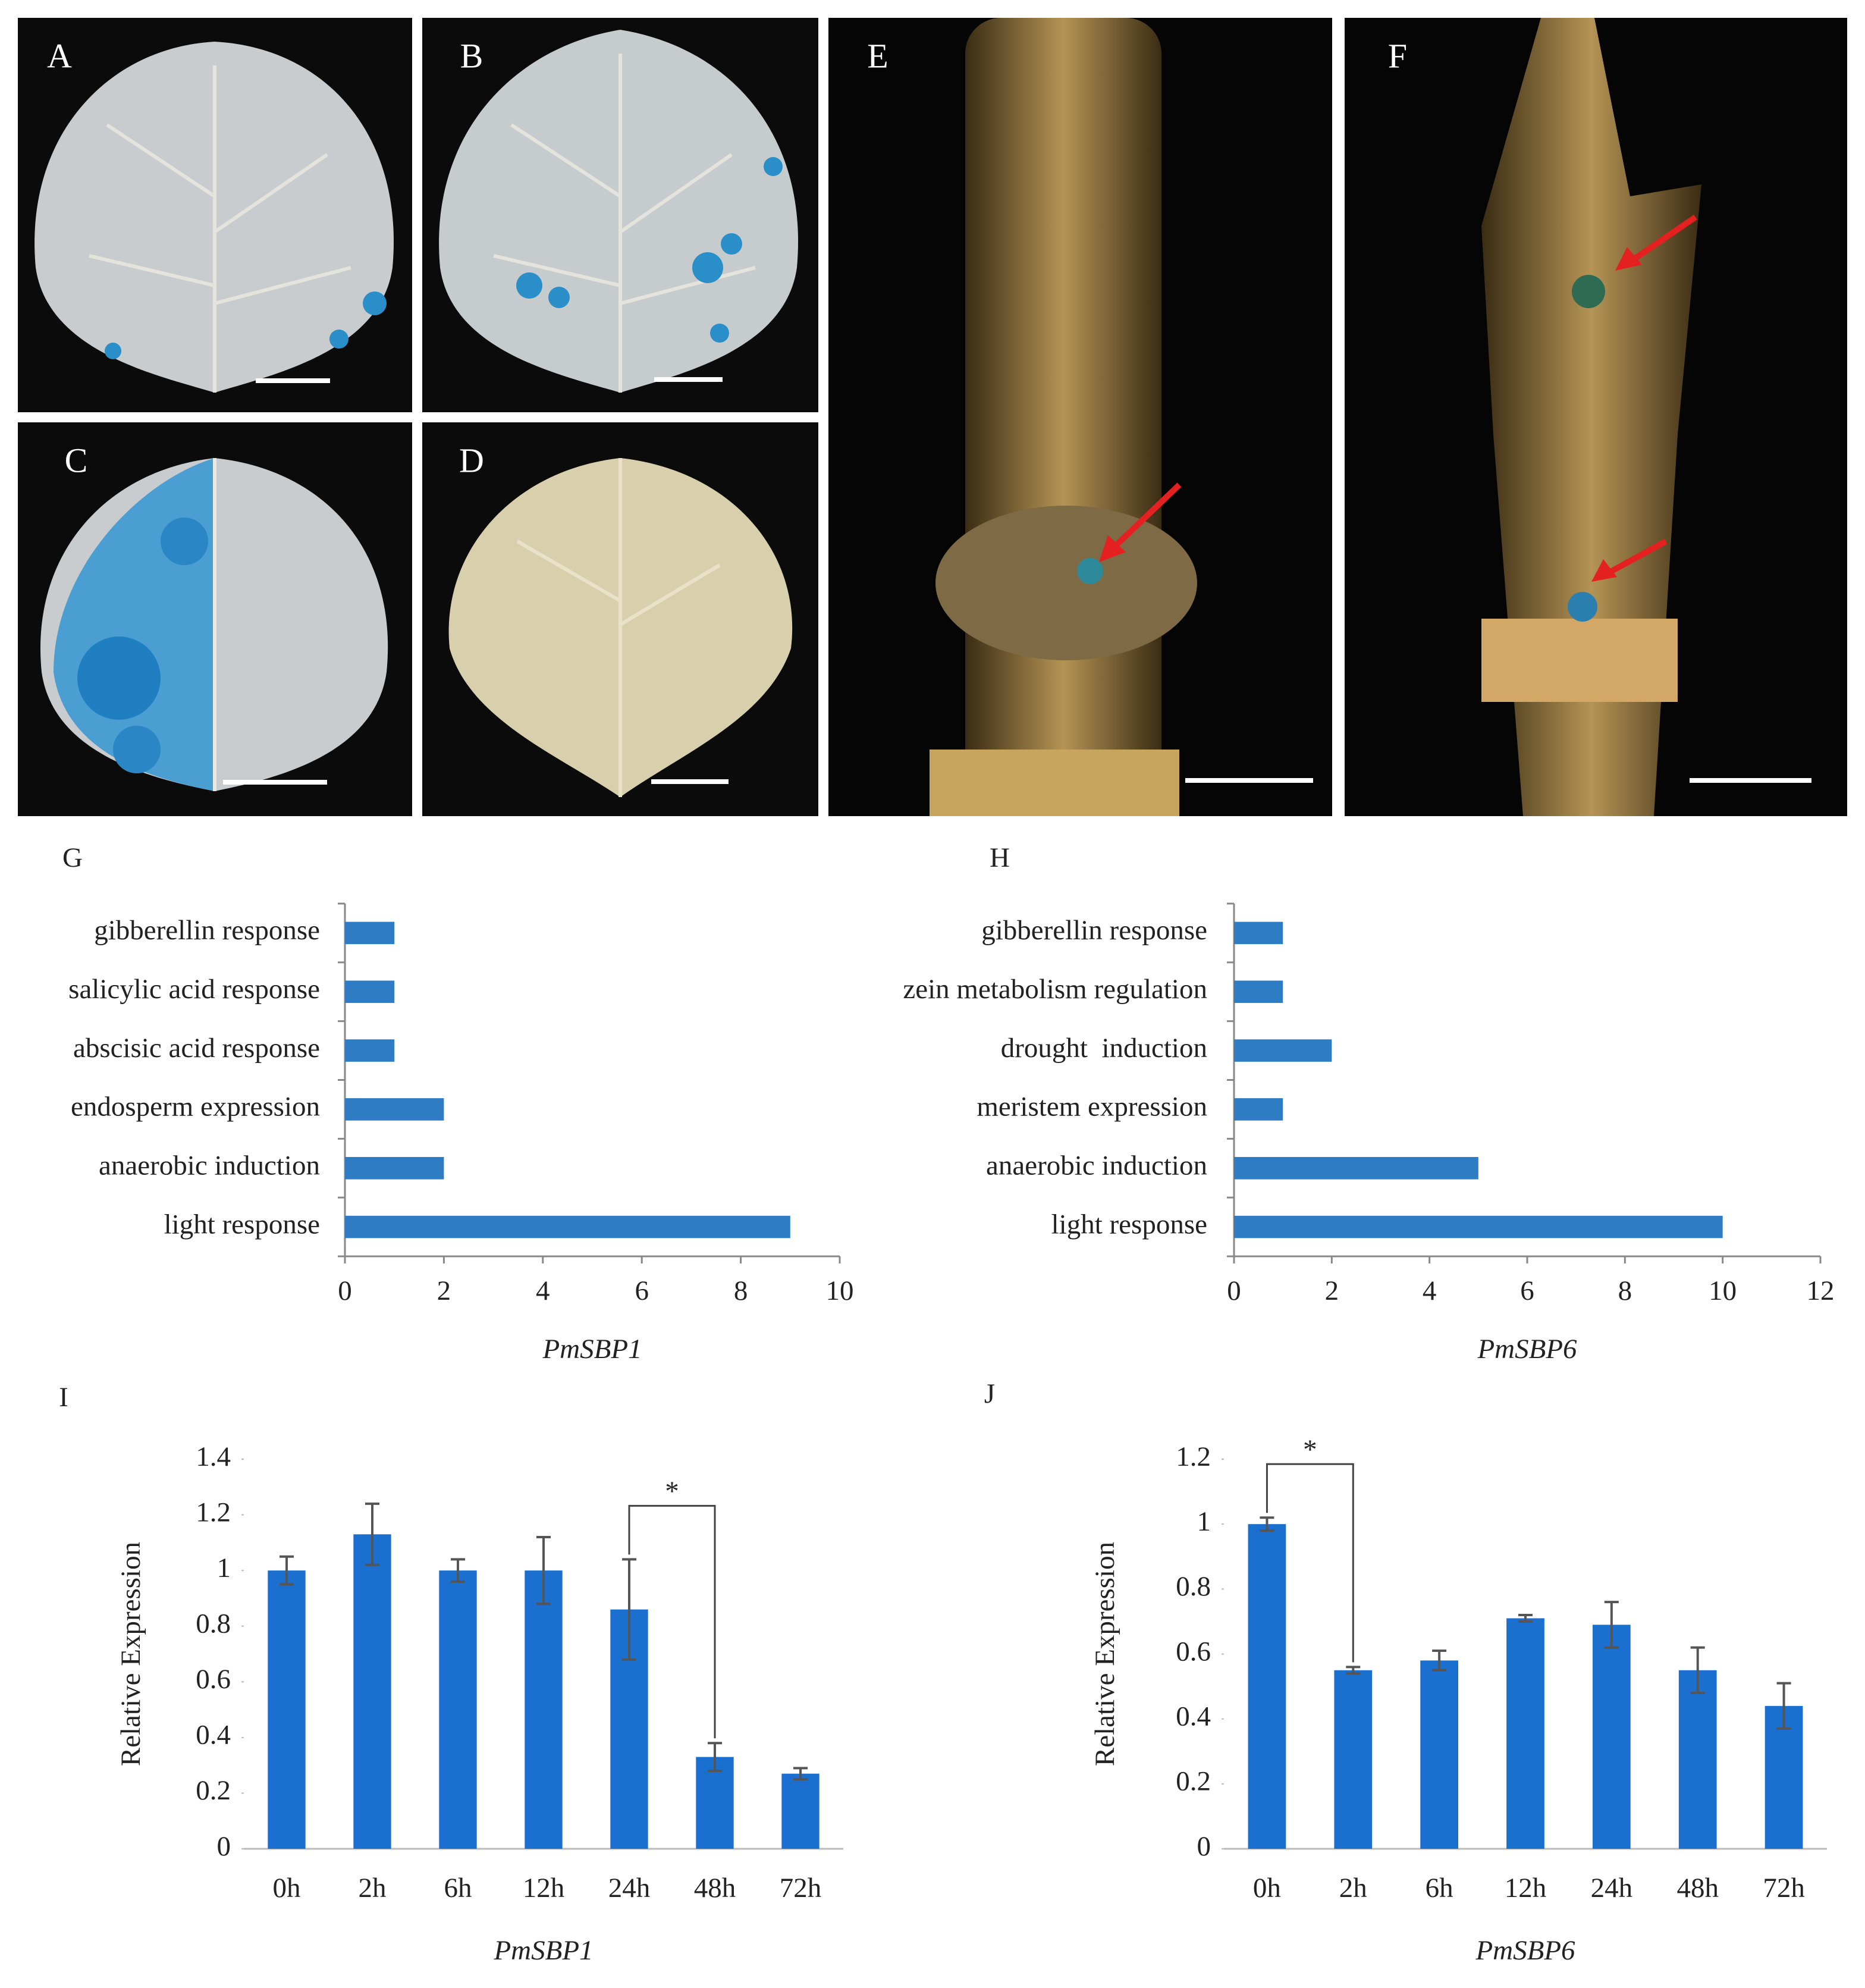 This screenshot has width=1865, height=1988. What do you see at coordinates (620, 619) in the screenshot?
I see `photo-d` at bounding box center [620, 619].